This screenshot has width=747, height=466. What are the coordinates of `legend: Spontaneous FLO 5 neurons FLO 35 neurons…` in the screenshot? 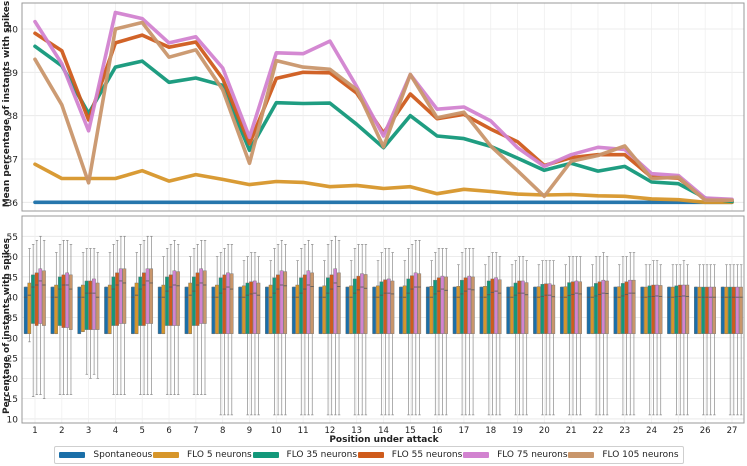 It's located at (369, 455).